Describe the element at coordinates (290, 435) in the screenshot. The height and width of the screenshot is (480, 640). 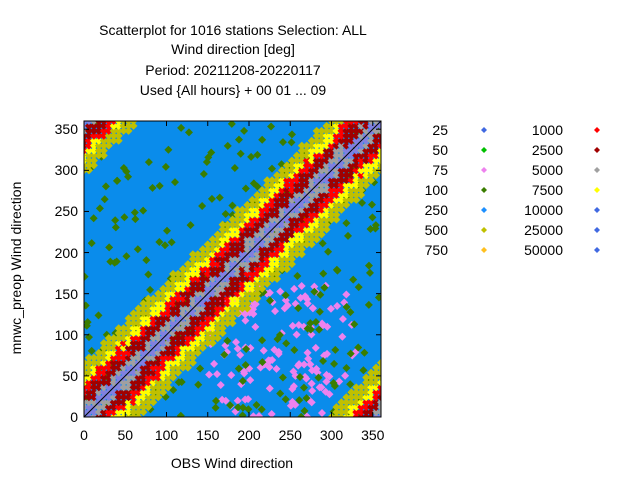
I see `x-tick-label: 250` at that location.